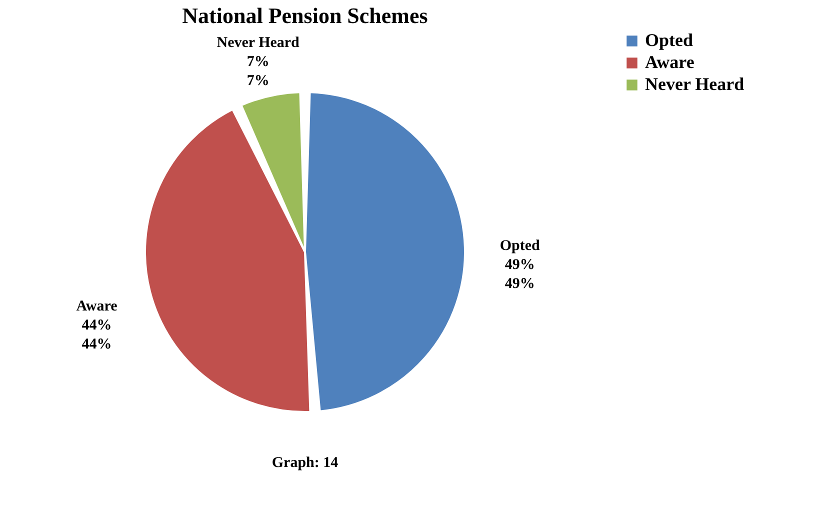 This screenshot has width=830, height=525. Describe the element at coordinates (258, 62) in the screenshot. I see `data-label: 7%` at that location.